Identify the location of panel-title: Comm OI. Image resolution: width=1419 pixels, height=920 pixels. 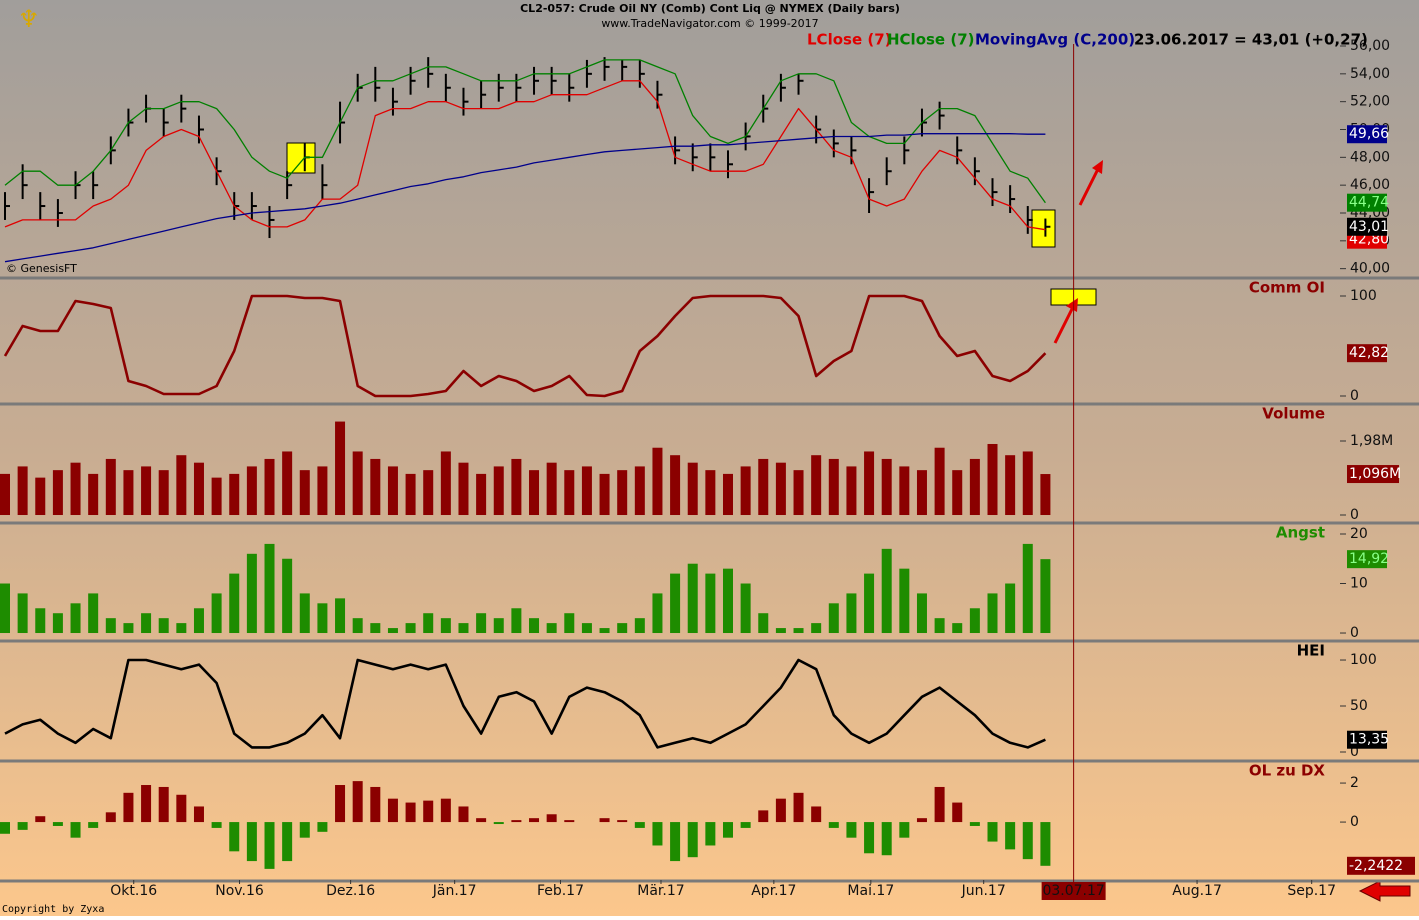
(1287, 288).